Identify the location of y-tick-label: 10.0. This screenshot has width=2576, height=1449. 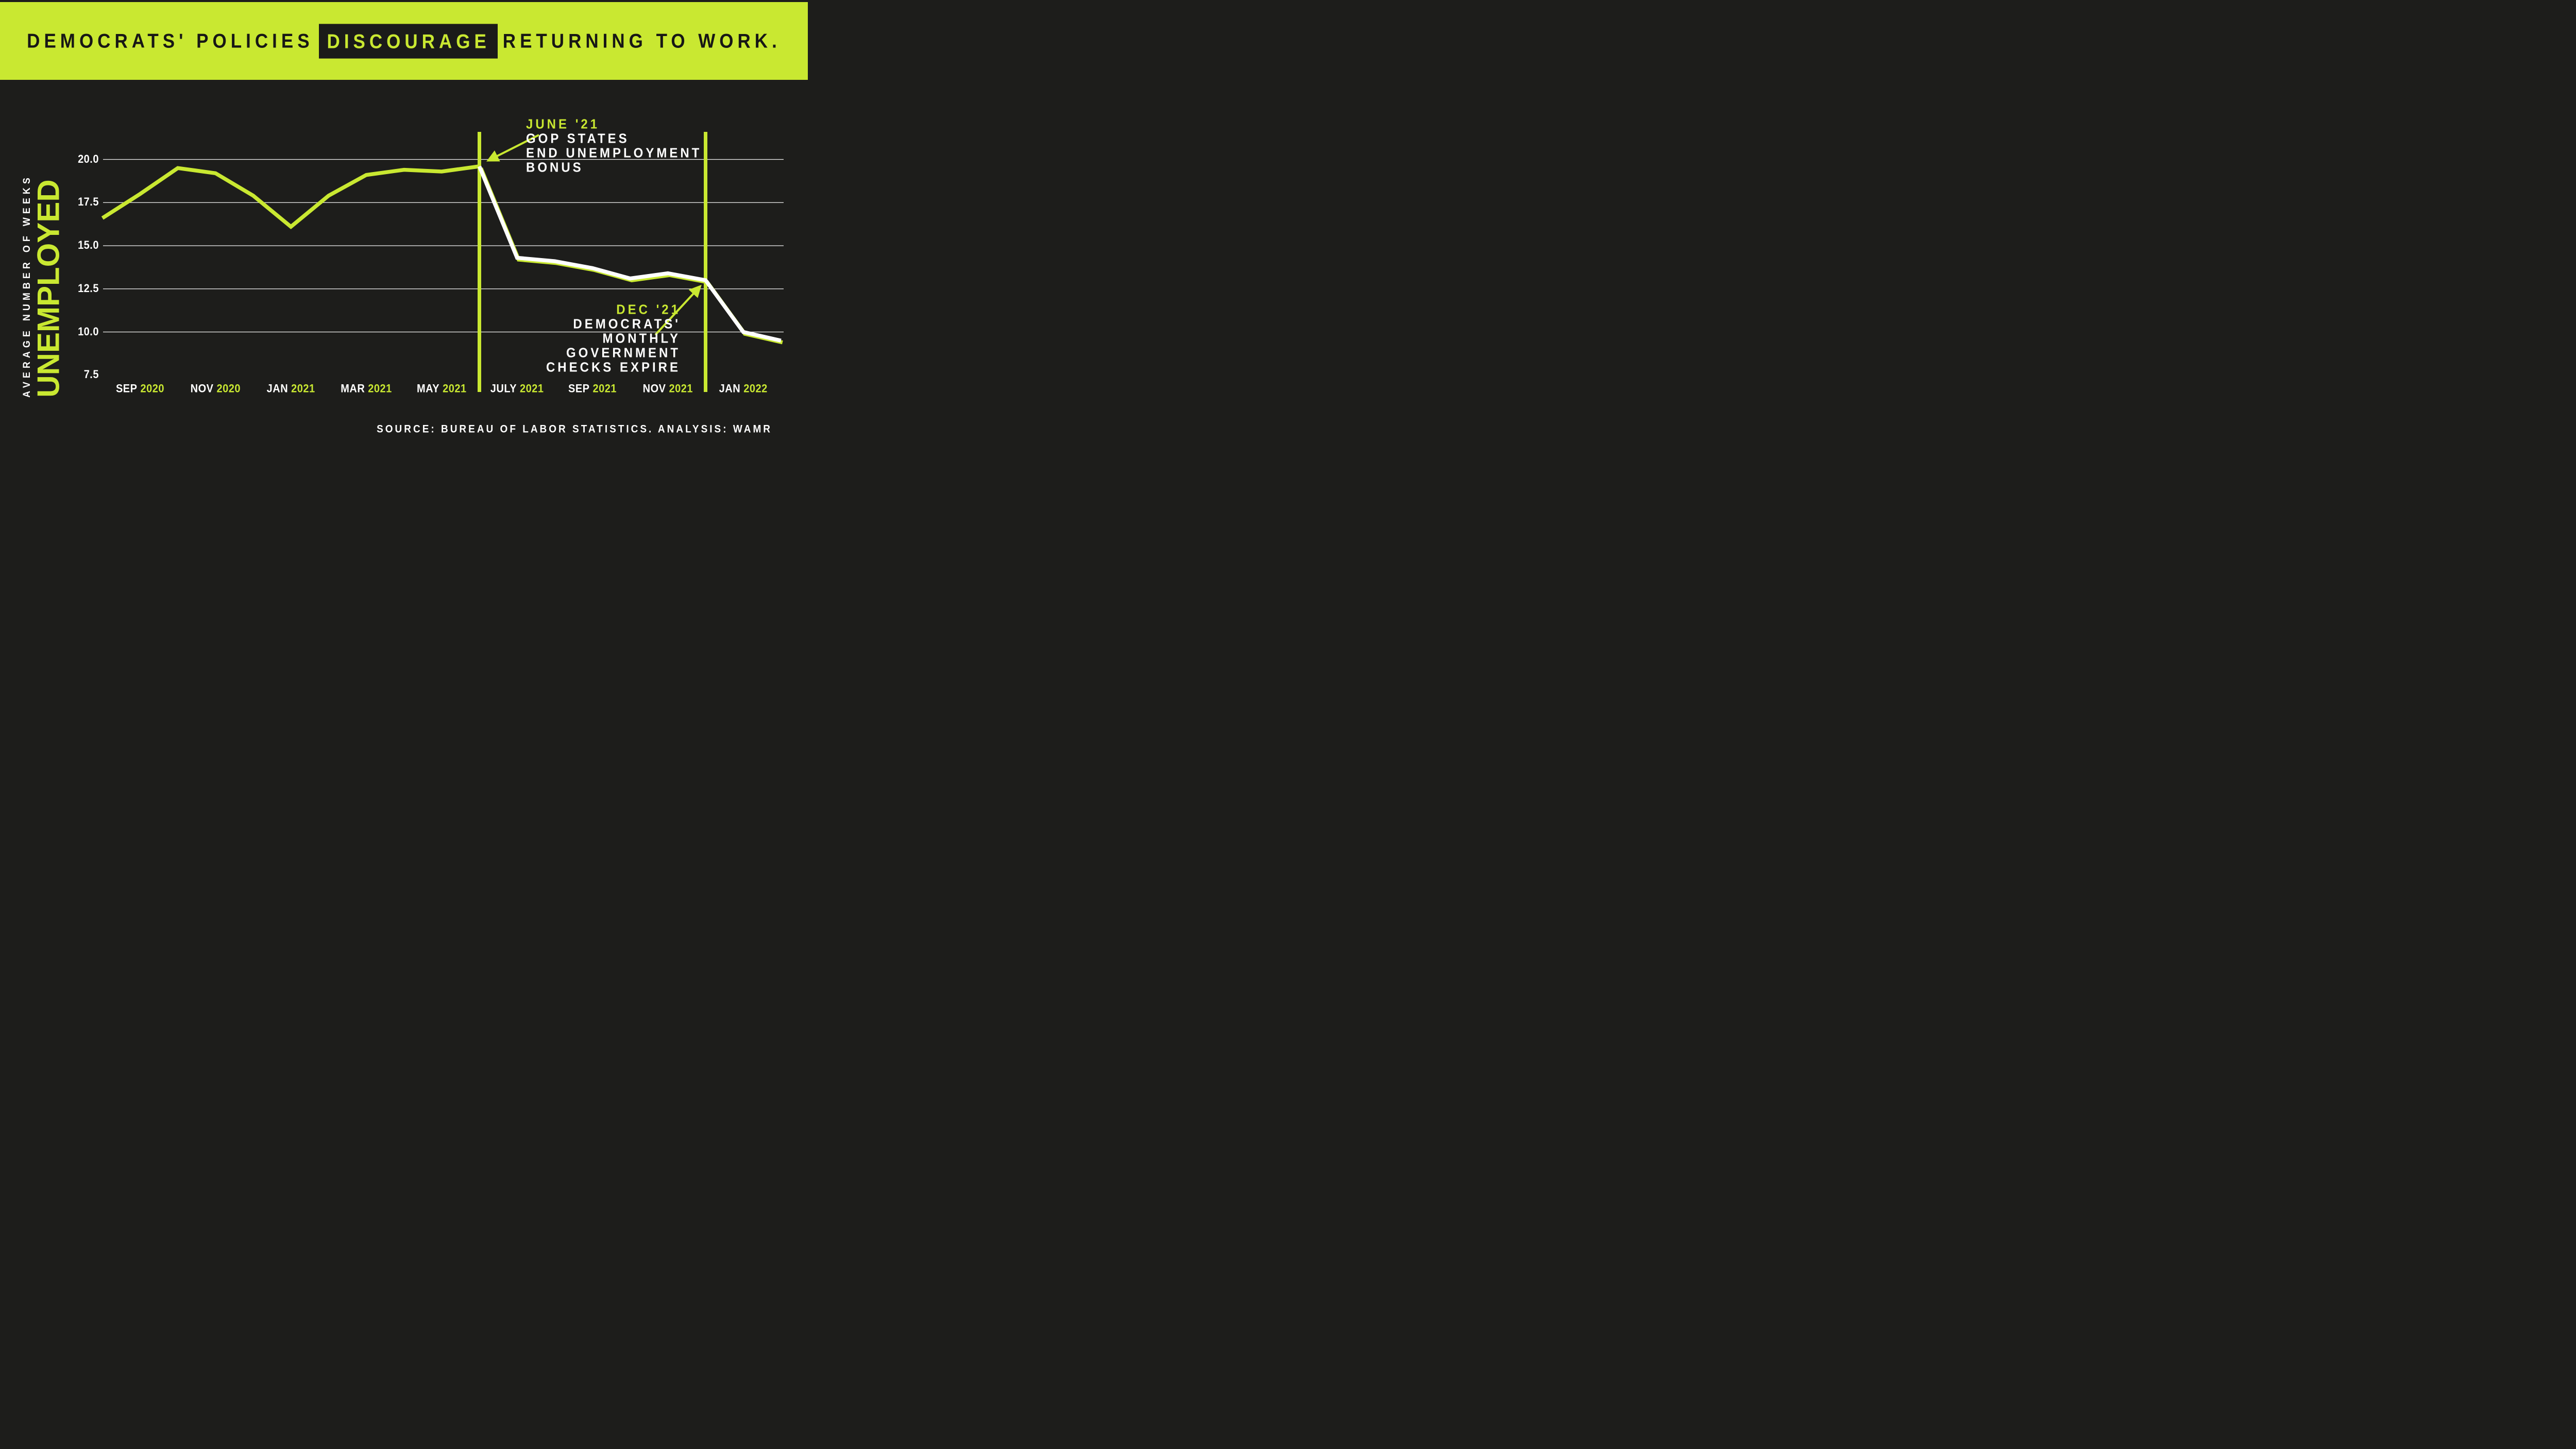
(88, 332).